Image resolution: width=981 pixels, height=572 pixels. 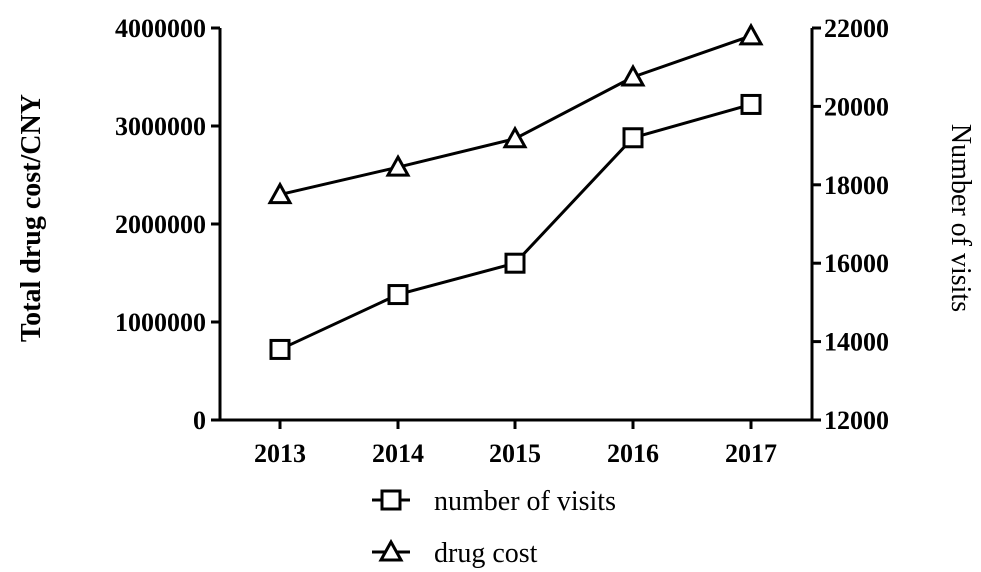 I want to click on left-tick-label: 1000000, so click(x=160, y=322).